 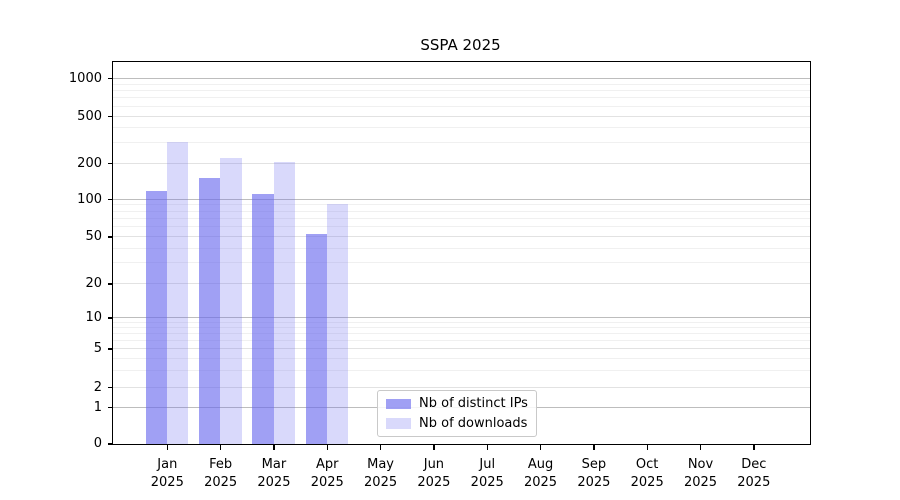 What do you see at coordinates (231, 301) in the screenshot?
I see `bar-downloads-feb` at bounding box center [231, 301].